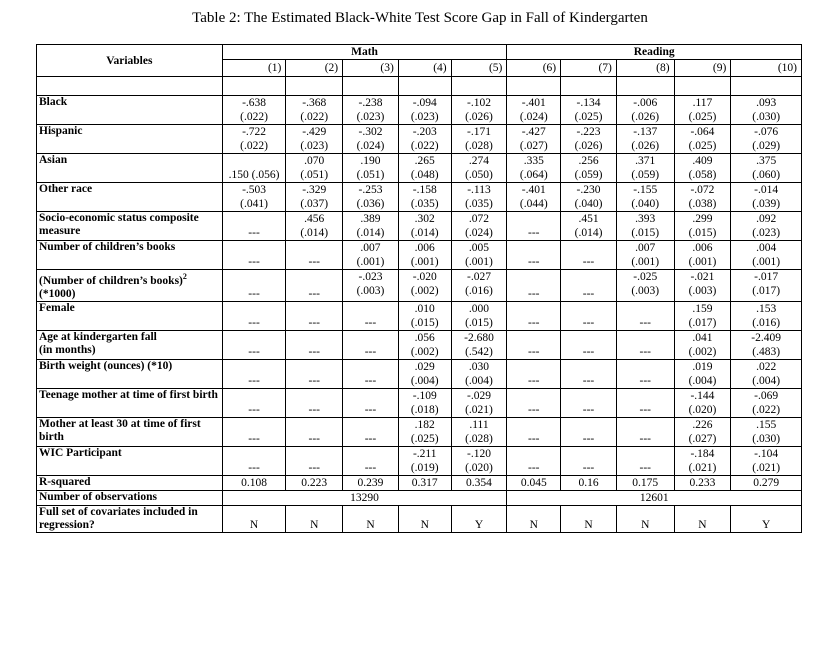  What do you see at coordinates (766, 255) in the screenshot?
I see `coefficient-cell: .004 (.001)` at bounding box center [766, 255].